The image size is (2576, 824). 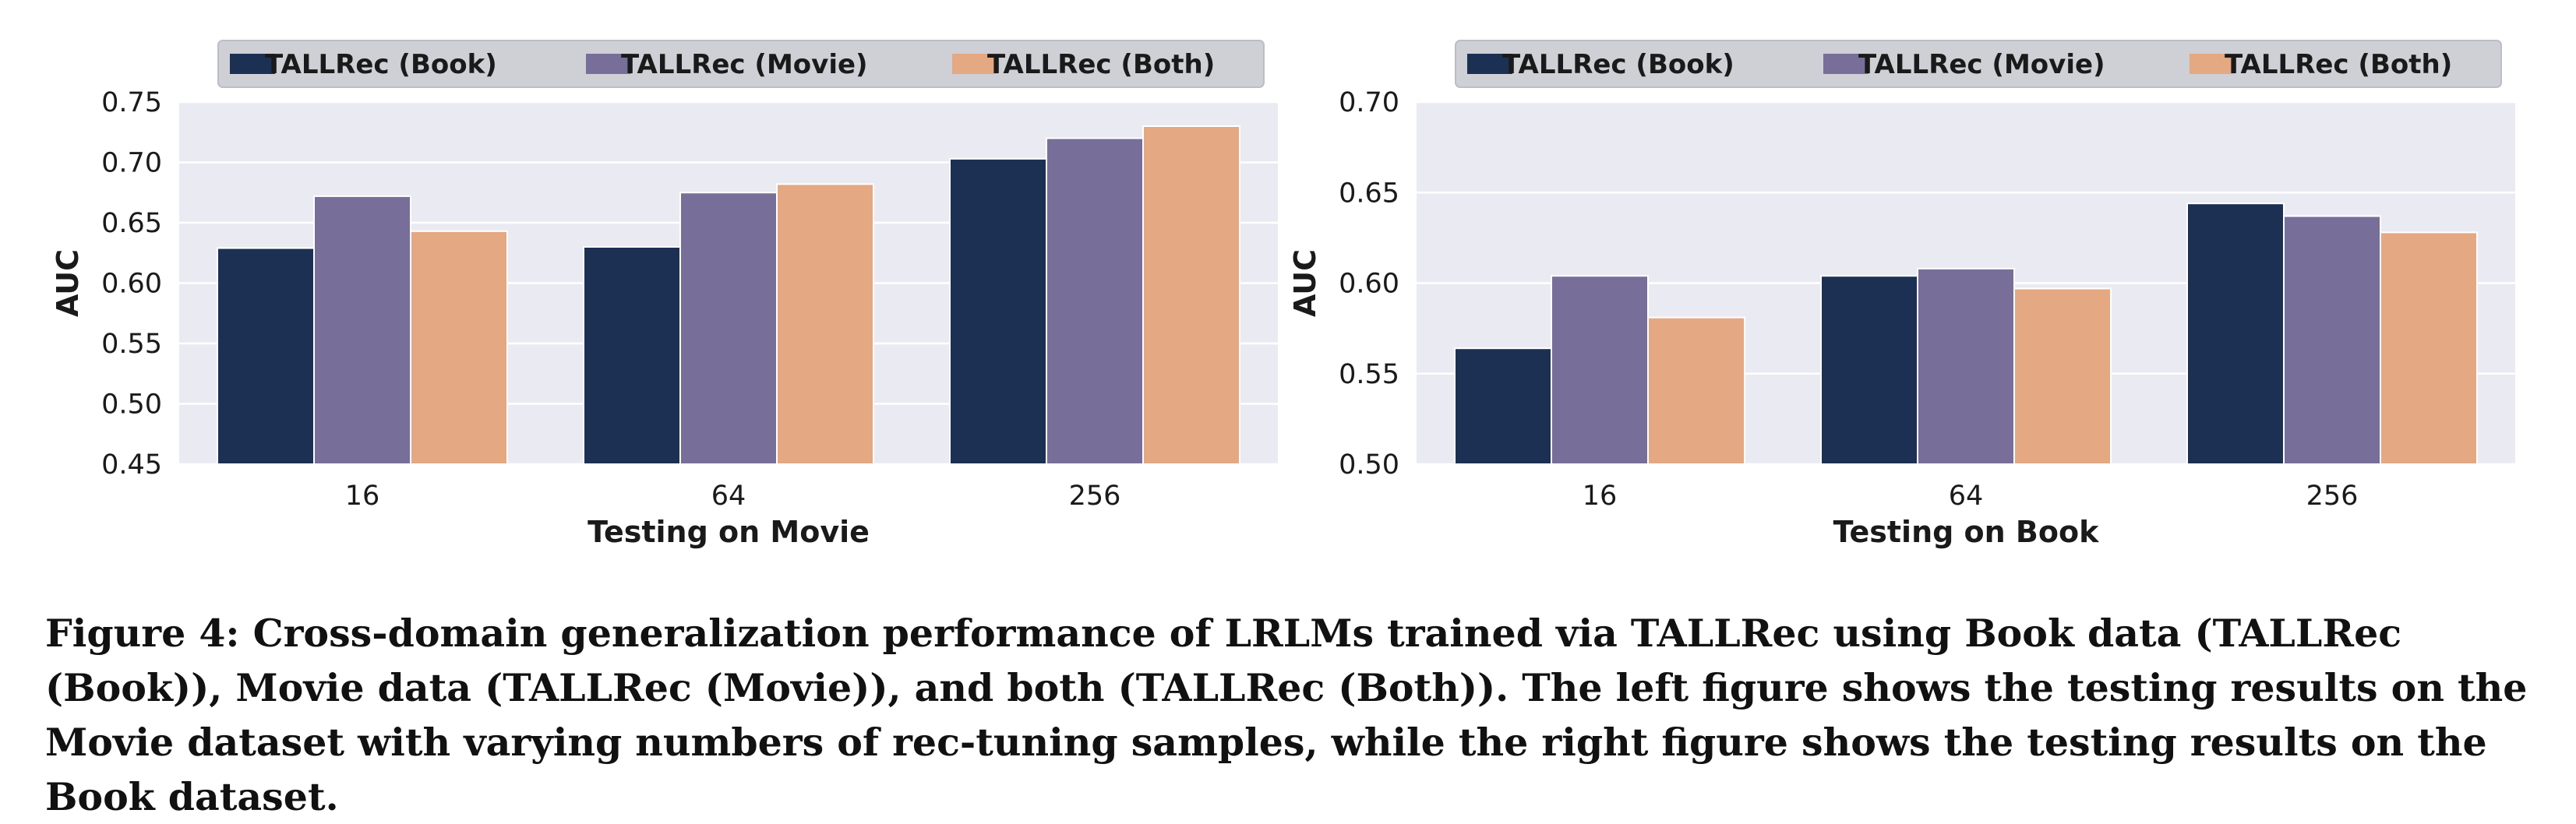 What do you see at coordinates (729, 532) in the screenshot?
I see `x-axis-label: Testing on Movie` at bounding box center [729, 532].